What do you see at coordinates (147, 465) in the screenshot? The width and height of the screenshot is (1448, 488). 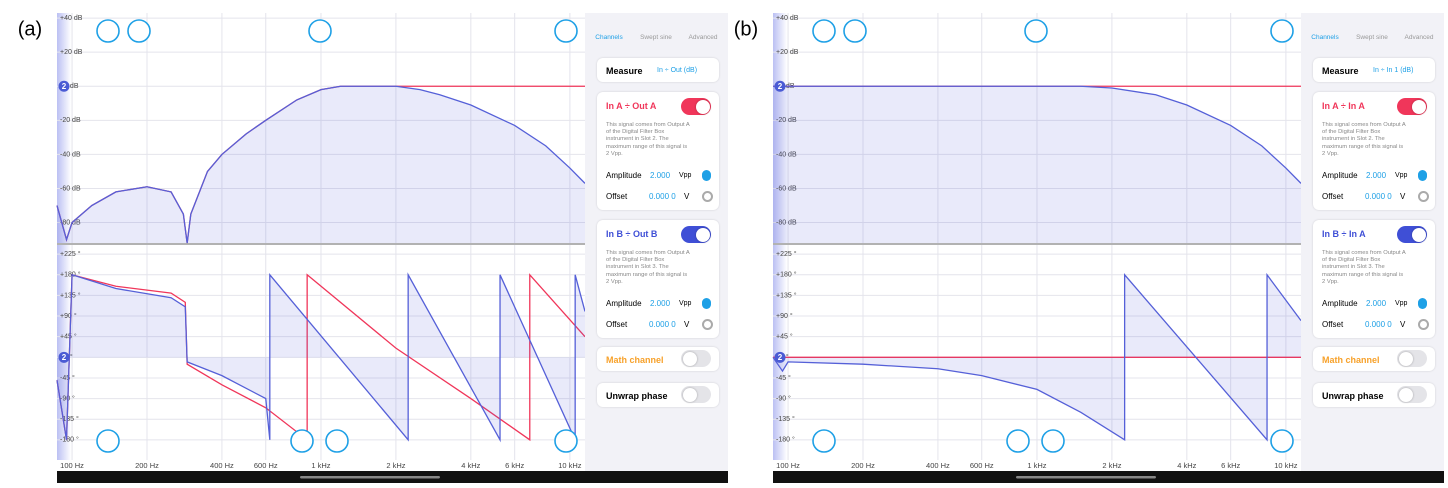 I see `x-tick-label: 200 Hz` at bounding box center [147, 465].